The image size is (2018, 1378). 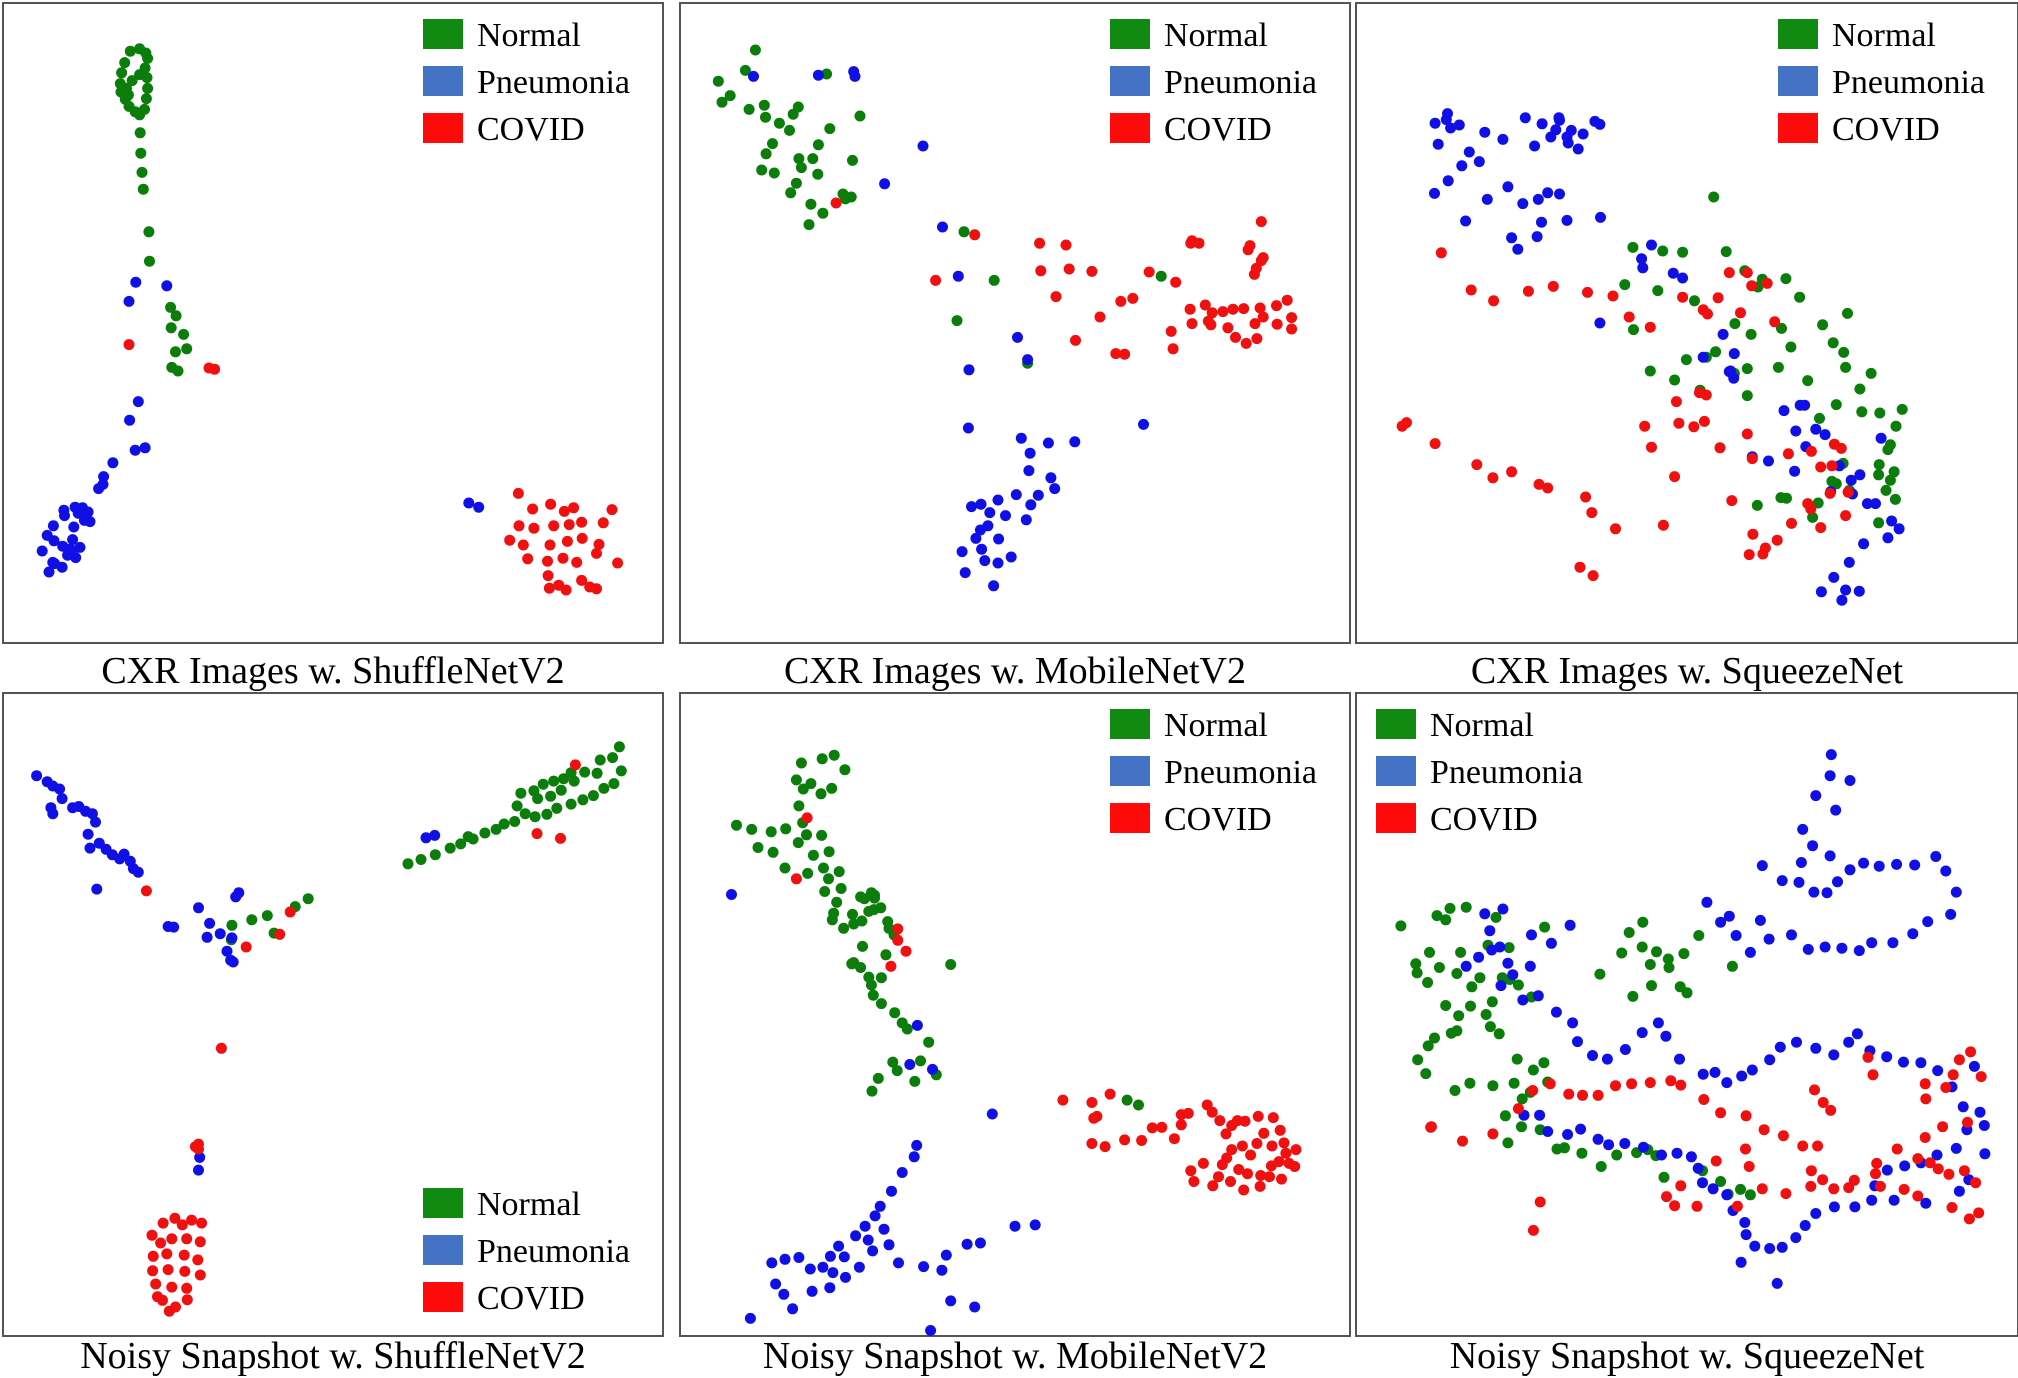 I want to click on legend-label-normal: Normal, so click(x=1216, y=725).